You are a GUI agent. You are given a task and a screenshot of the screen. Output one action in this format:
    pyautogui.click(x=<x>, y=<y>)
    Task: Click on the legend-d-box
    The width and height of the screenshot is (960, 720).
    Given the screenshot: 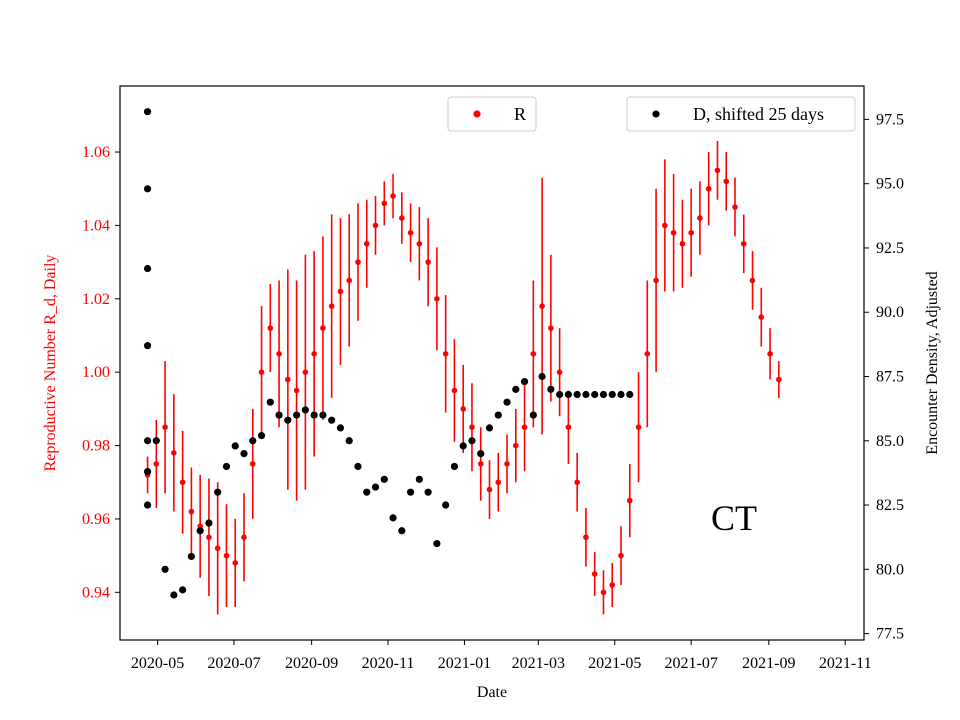 What is the action you would take?
    pyautogui.click(x=741, y=114)
    